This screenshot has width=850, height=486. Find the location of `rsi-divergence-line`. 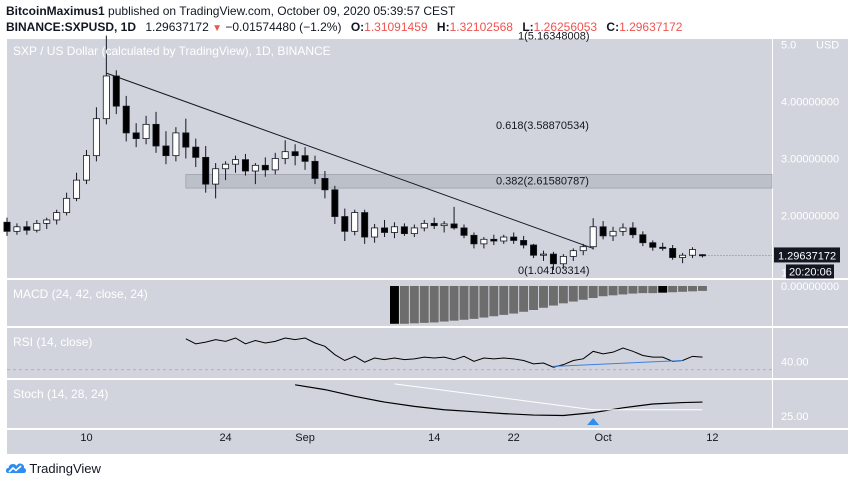

rsi-divergence-line is located at coordinates (618, 363).